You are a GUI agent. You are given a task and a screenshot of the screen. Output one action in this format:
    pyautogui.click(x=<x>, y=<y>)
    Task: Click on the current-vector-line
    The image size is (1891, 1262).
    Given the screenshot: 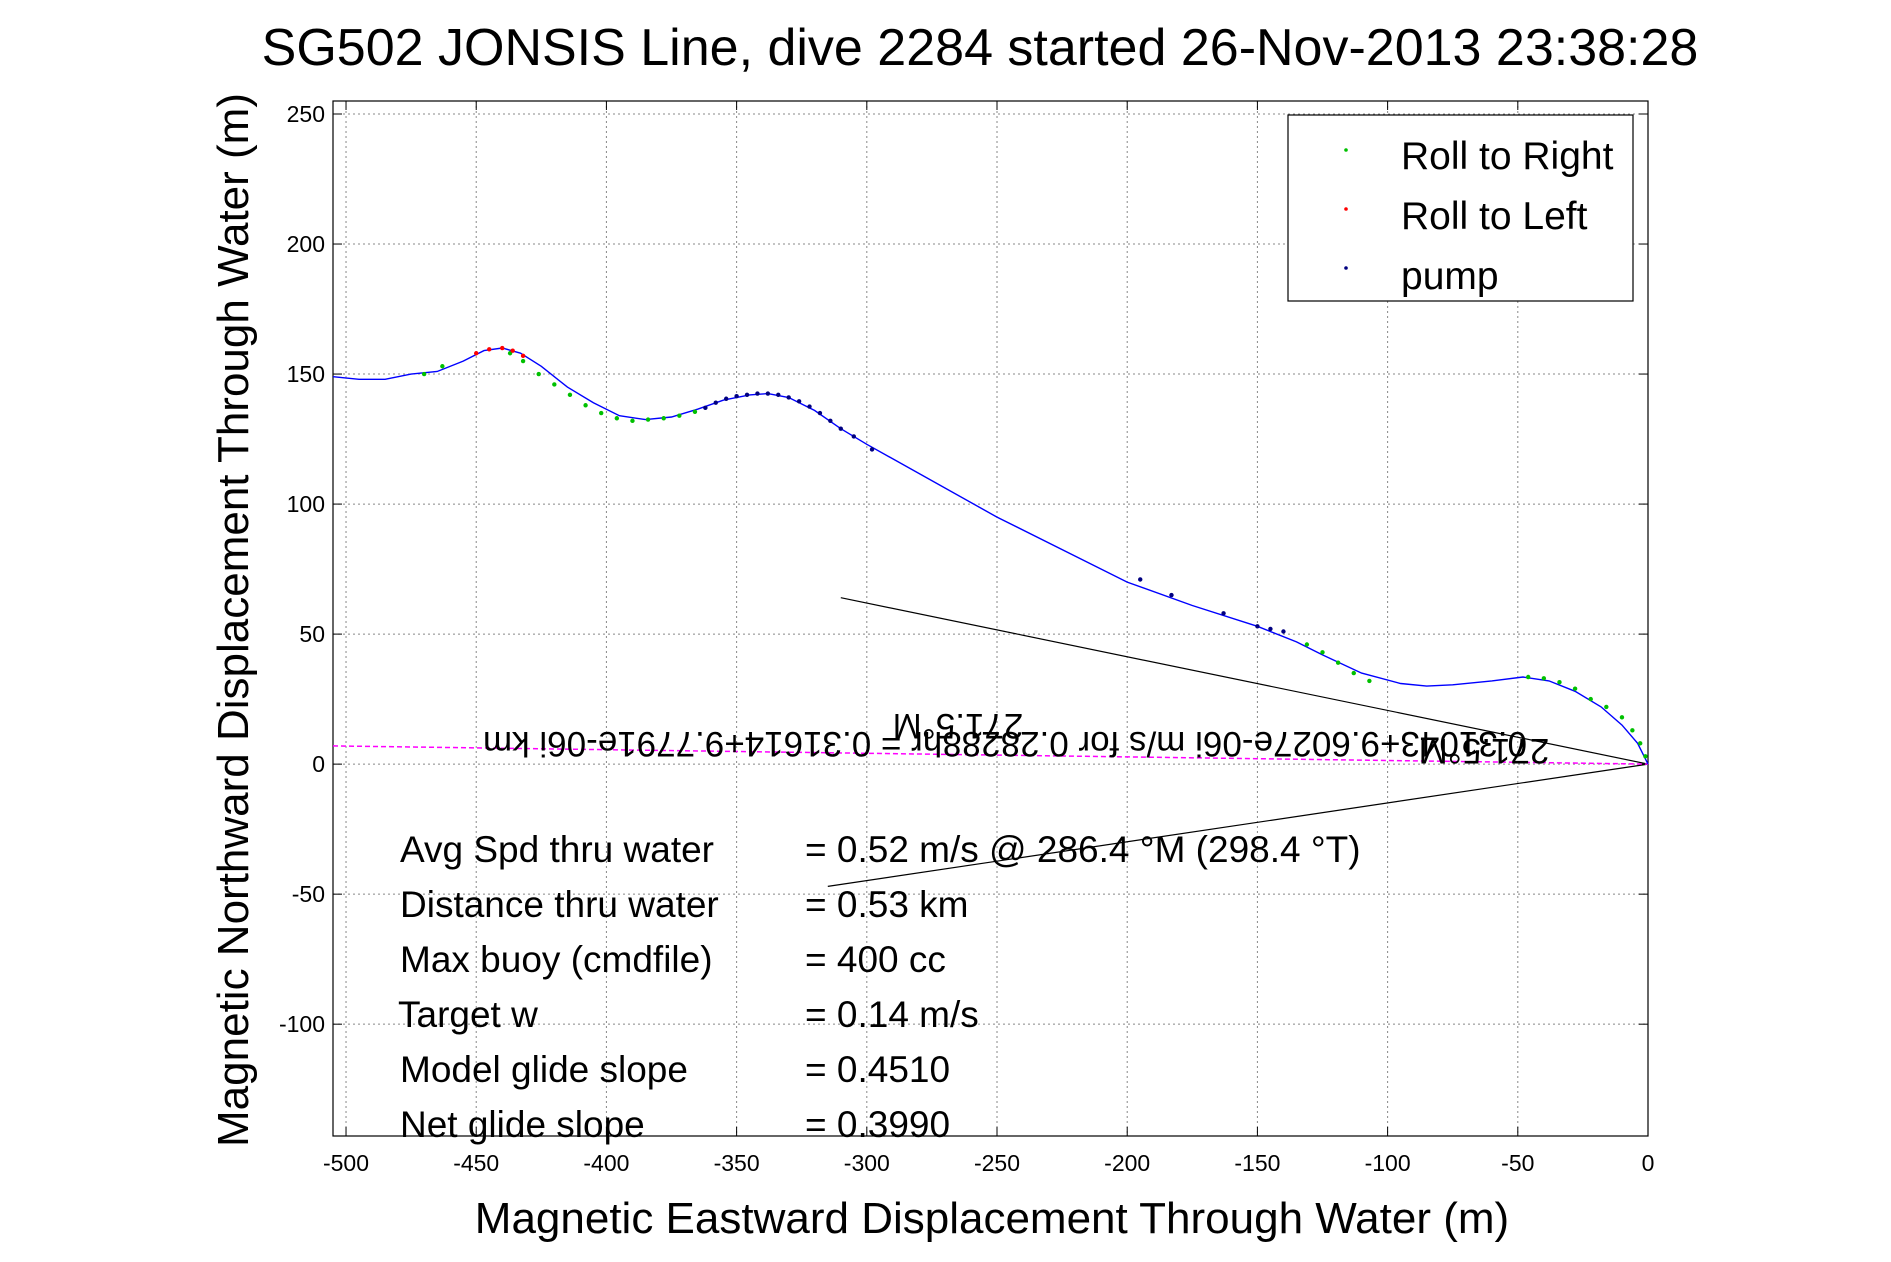 What is the action you would take?
    pyautogui.click(x=990, y=755)
    